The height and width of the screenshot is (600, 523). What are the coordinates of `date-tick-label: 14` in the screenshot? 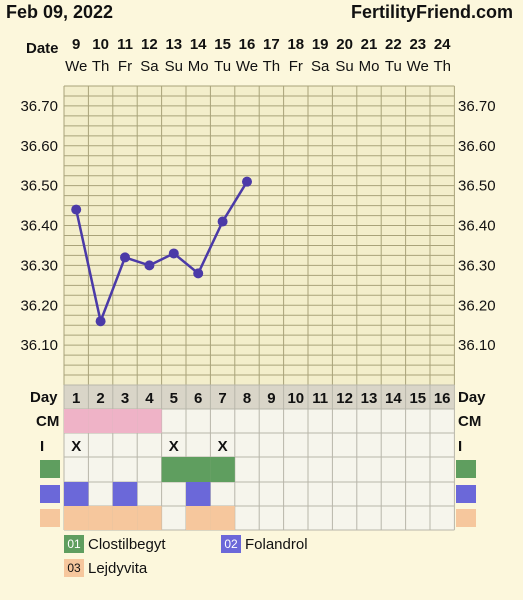 It's located at (198, 44).